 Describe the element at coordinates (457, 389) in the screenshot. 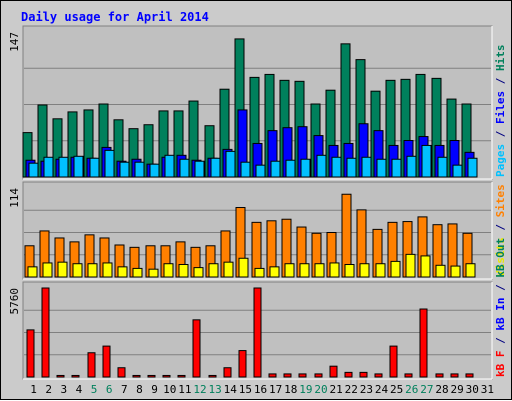

I see `x-tick-label: 29` at that location.